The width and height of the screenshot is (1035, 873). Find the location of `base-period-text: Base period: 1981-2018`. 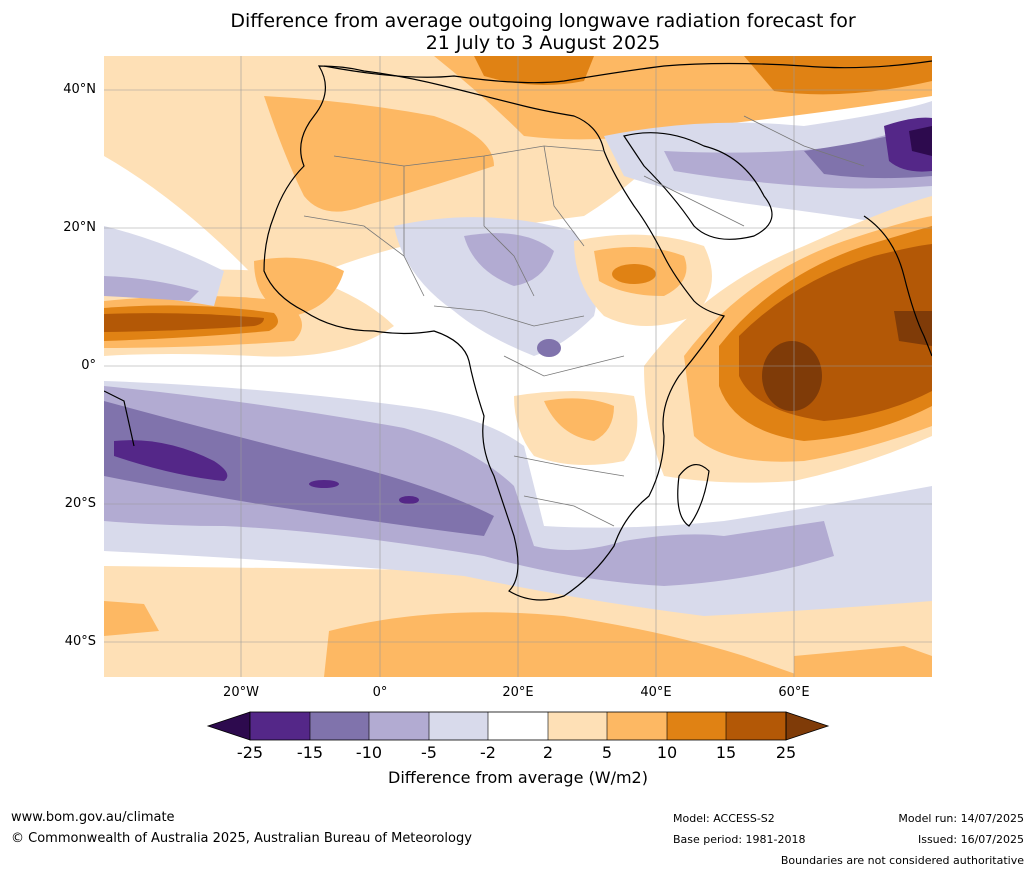

base-period-text: Base period: 1981-2018 is located at coordinates (739, 839).